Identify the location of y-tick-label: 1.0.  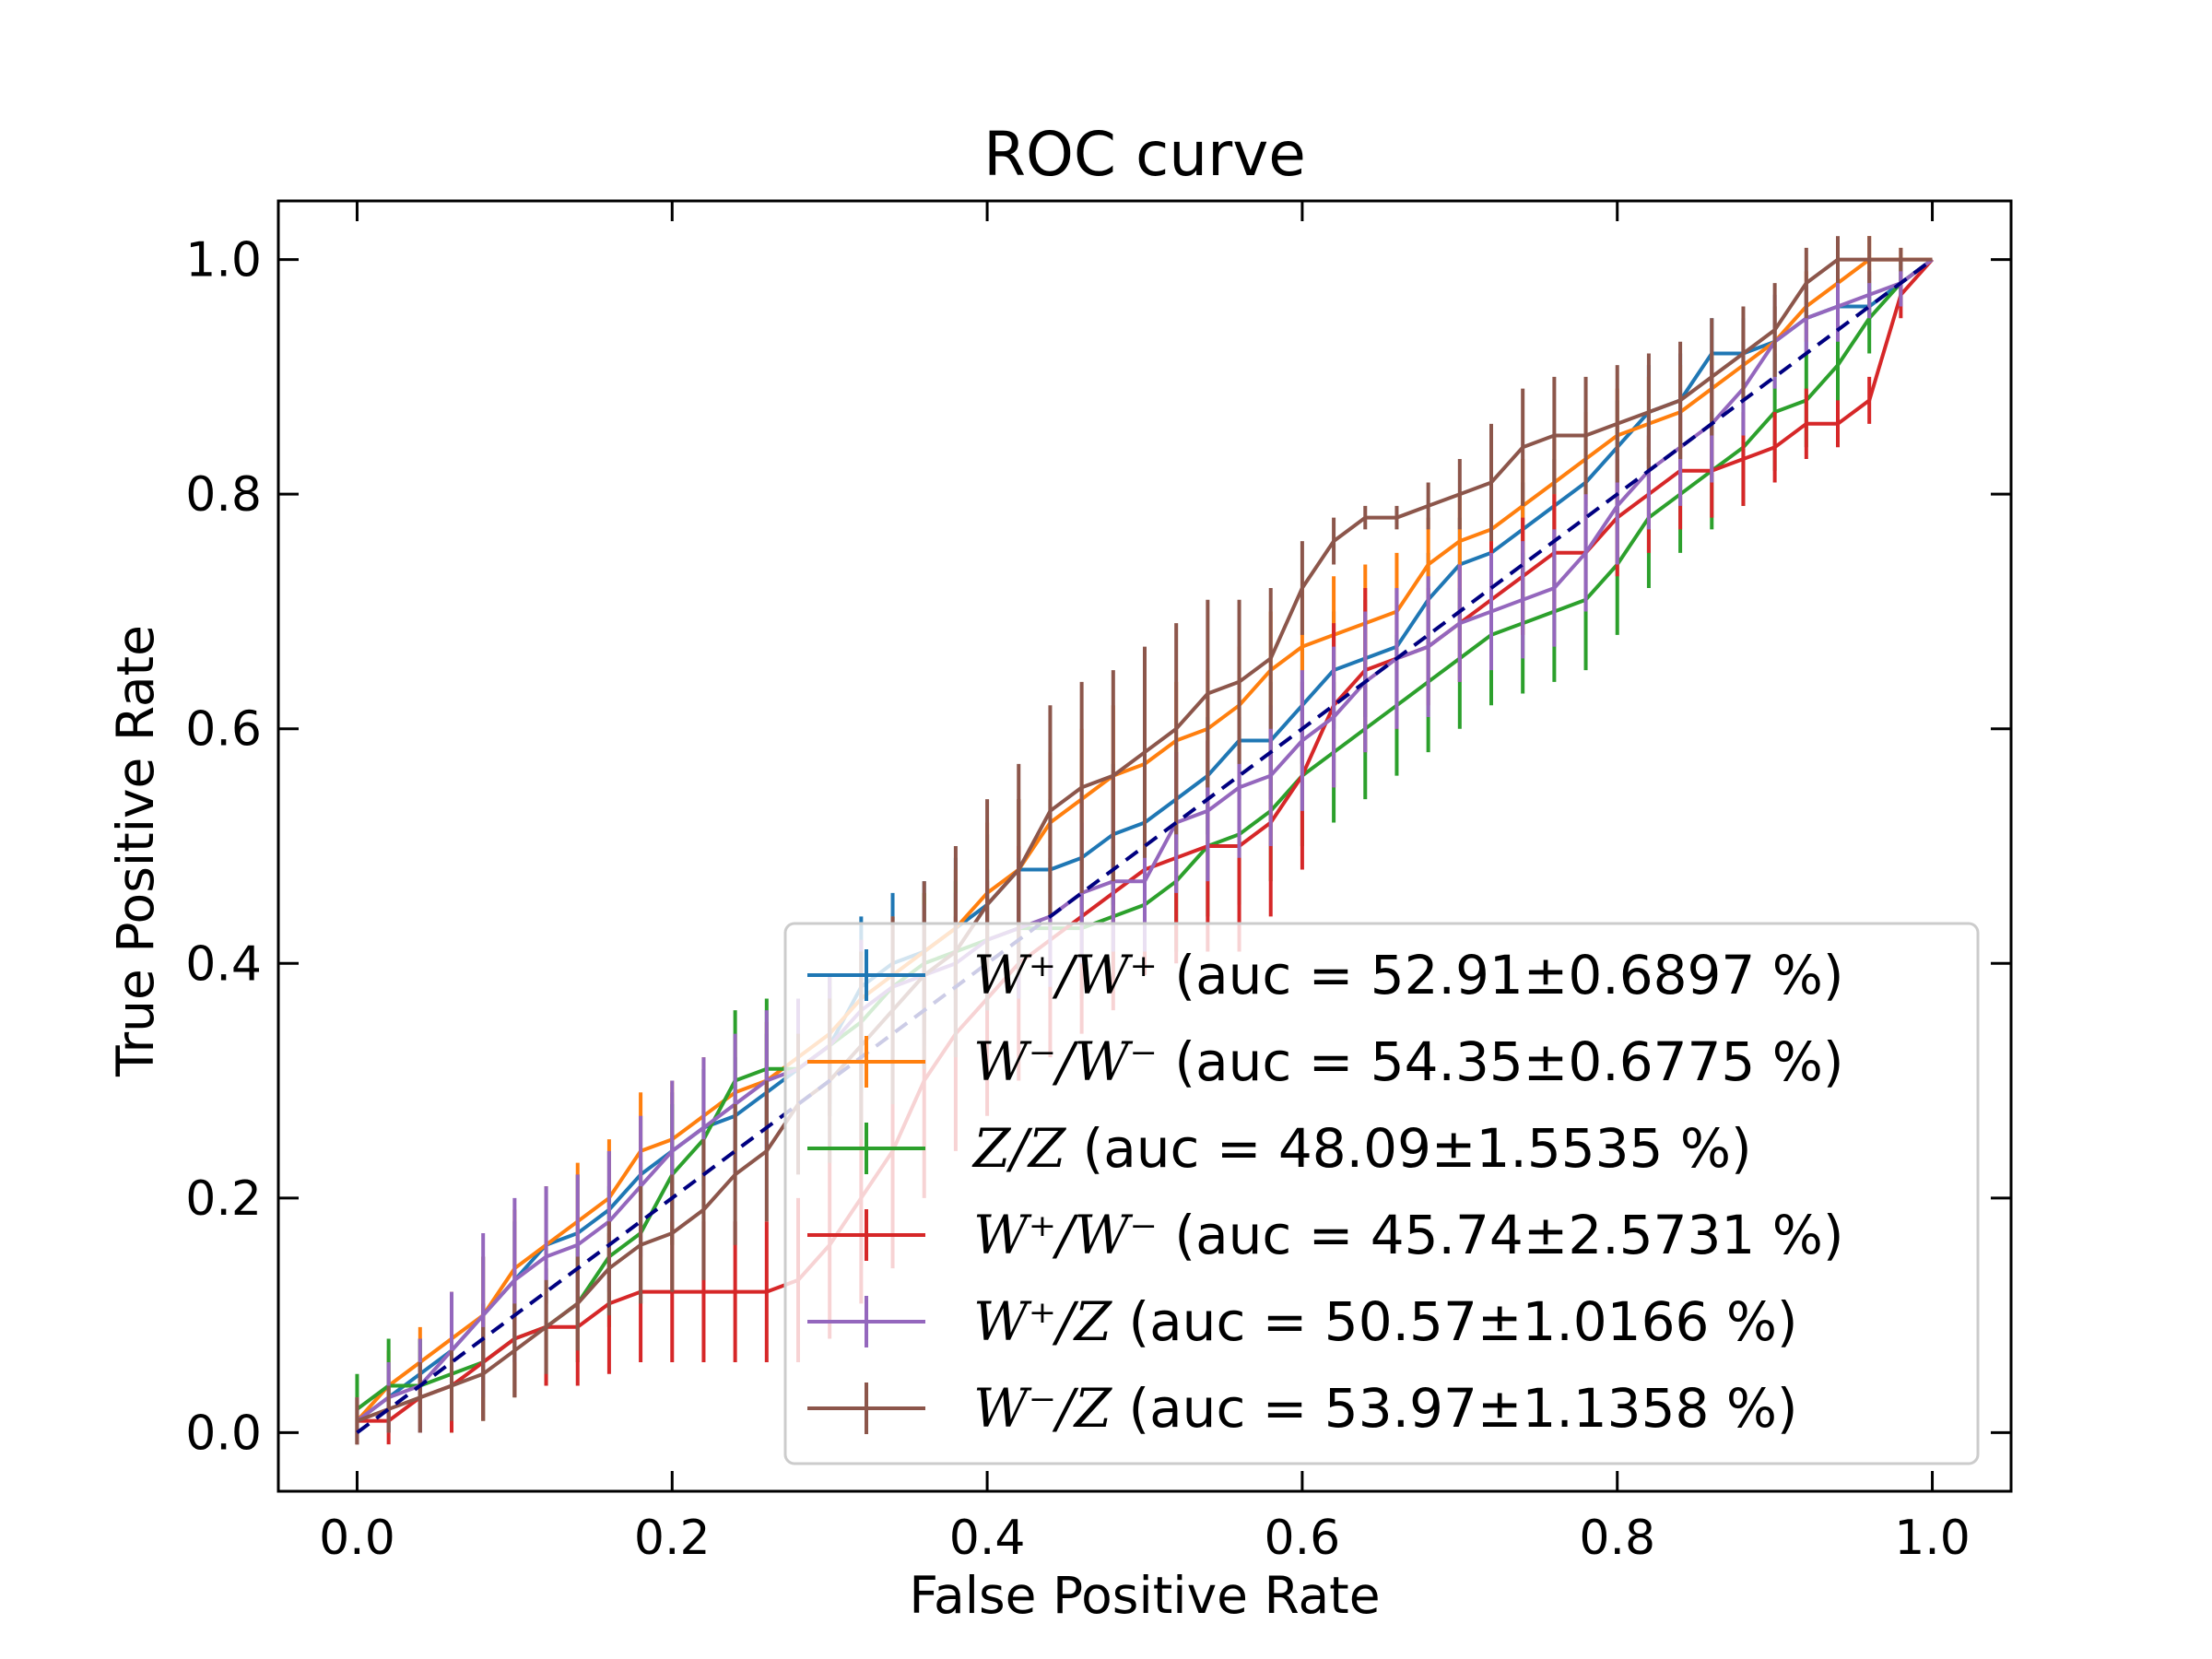
(223, 260).